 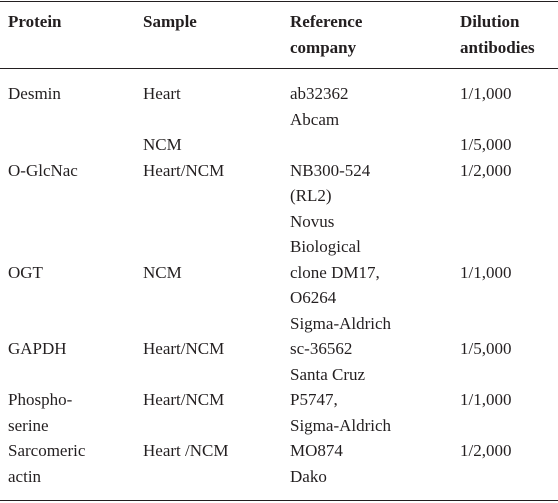 What do you see at coordinates (170, 21) in the screenshot?
I see `header-cell: Sample` at bounding box center [170, 21].